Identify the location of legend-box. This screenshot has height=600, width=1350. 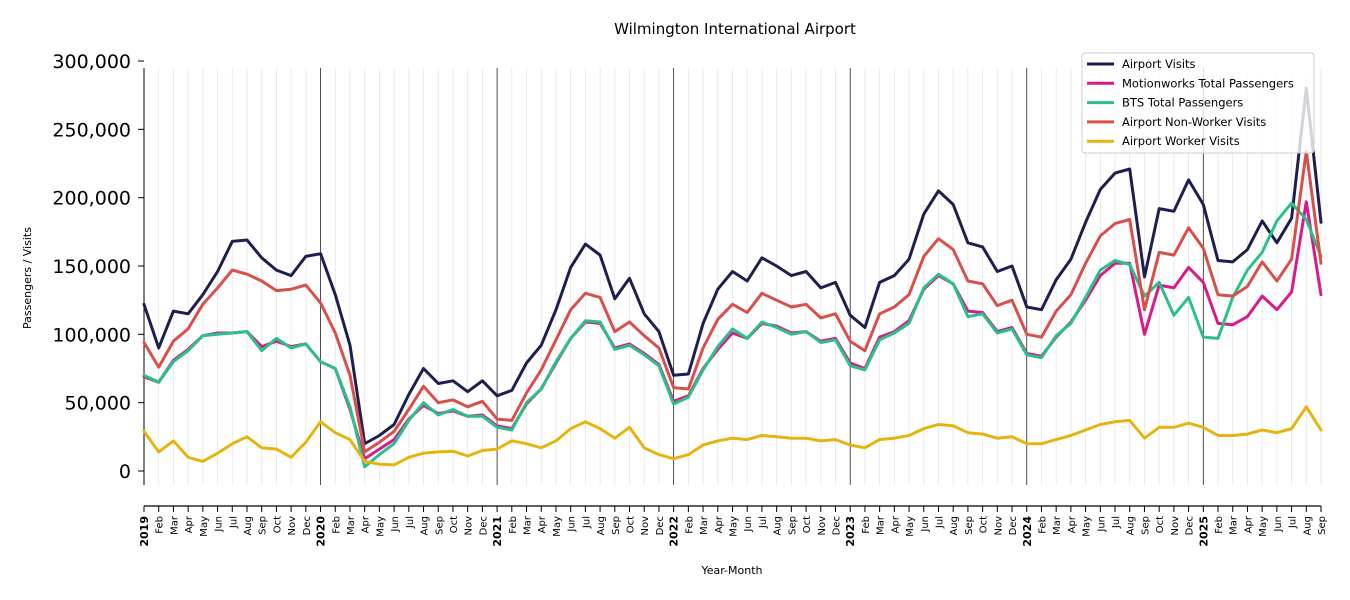
(1198, 103).